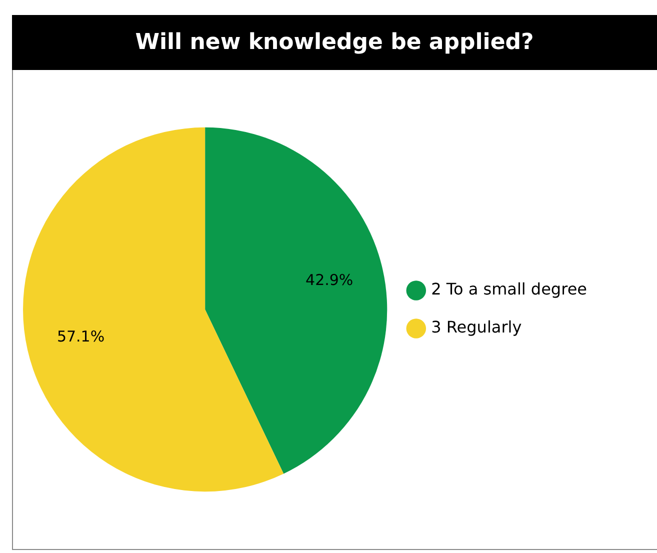 The height and width of the screenshot is (553, 657). What do you see at coordinates (80, 337) in the screenshot?
I see `data-label: 57.1%` at bounding box center [80, 337].